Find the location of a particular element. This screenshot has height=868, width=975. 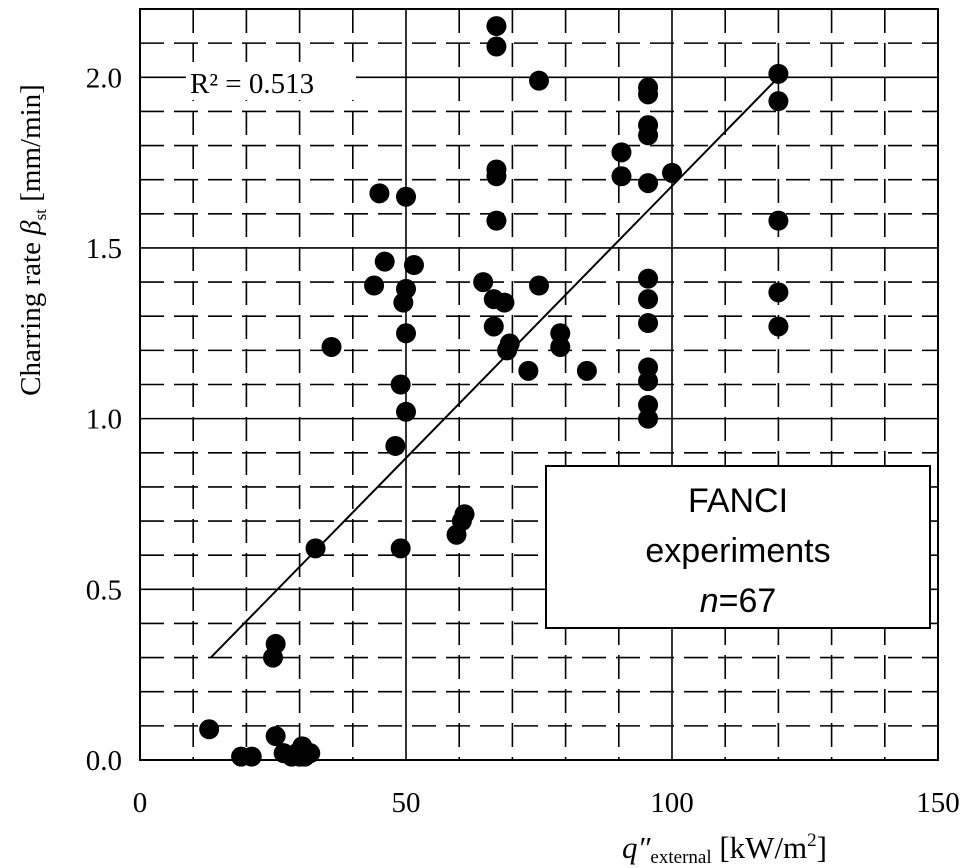

y-tick-label: 0.0 is located at coordinates (104, 761).